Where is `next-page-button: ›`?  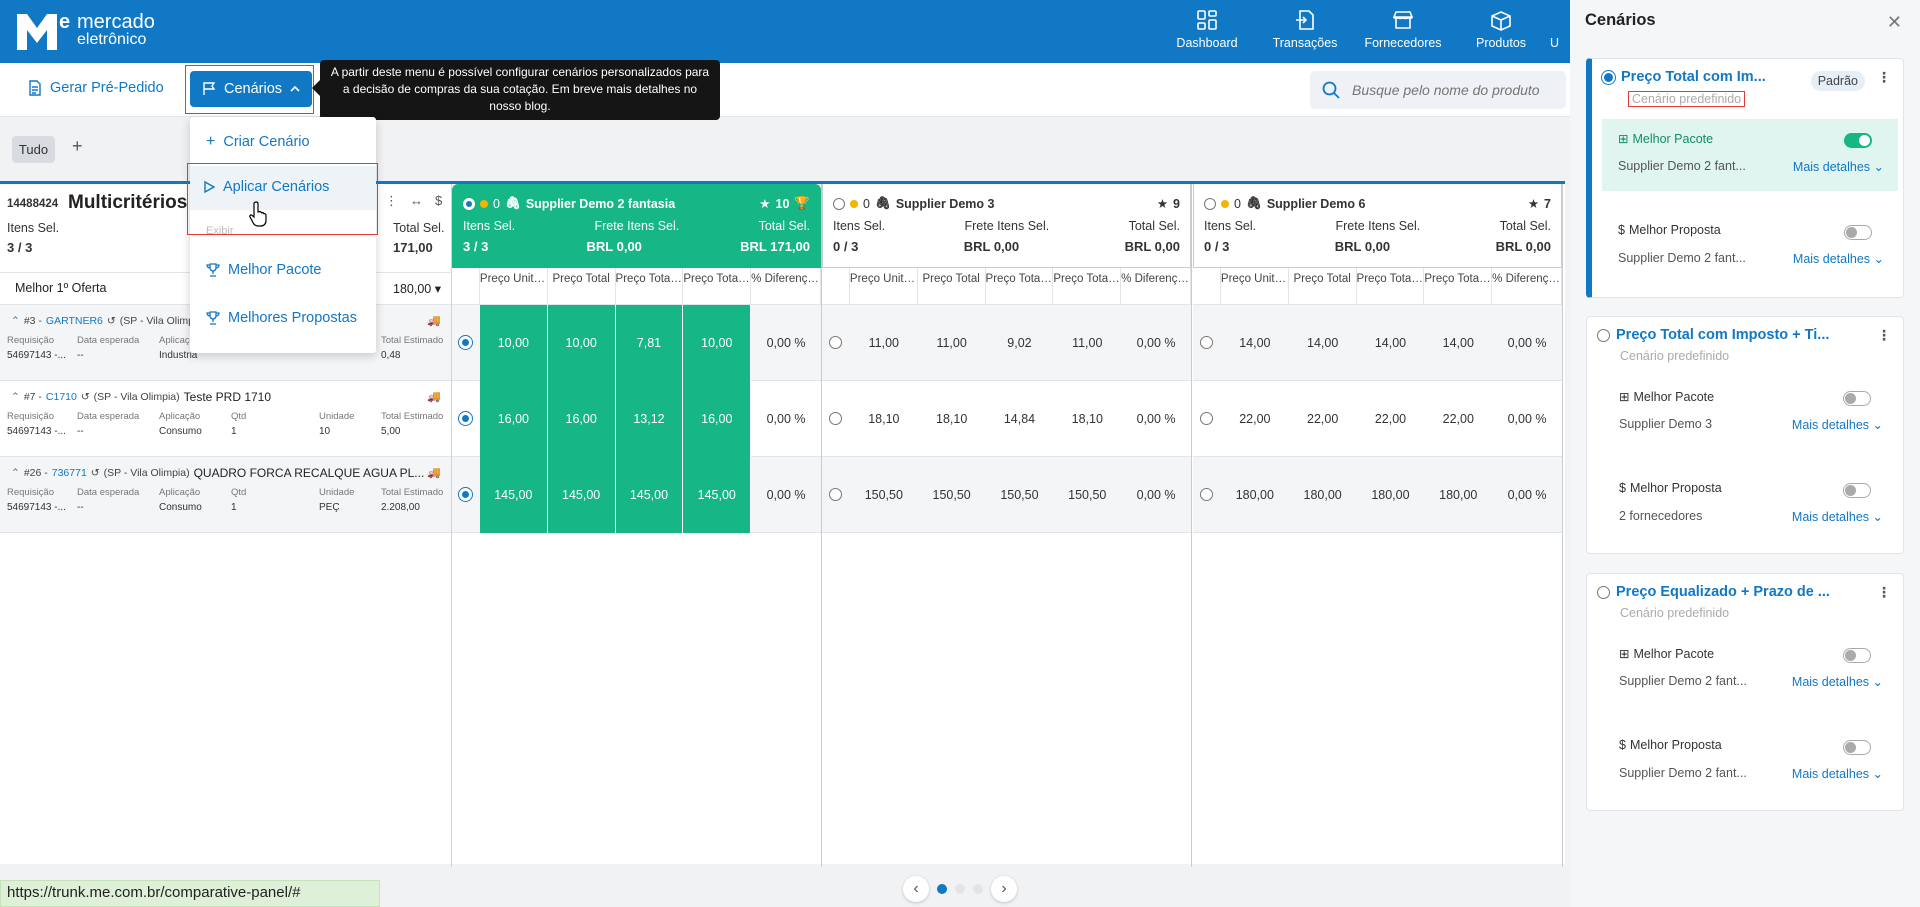
next-page-button: › is located at coordinates (1004, 889).